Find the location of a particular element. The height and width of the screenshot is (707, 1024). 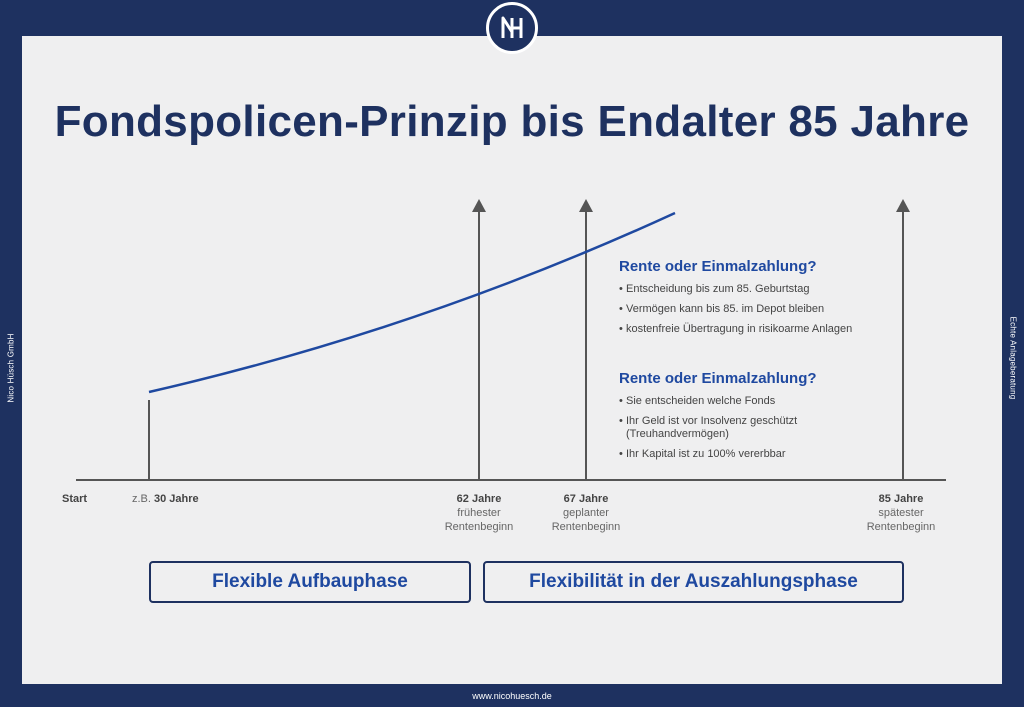

nh-monogram-icon is located at coordinates (512, 27).